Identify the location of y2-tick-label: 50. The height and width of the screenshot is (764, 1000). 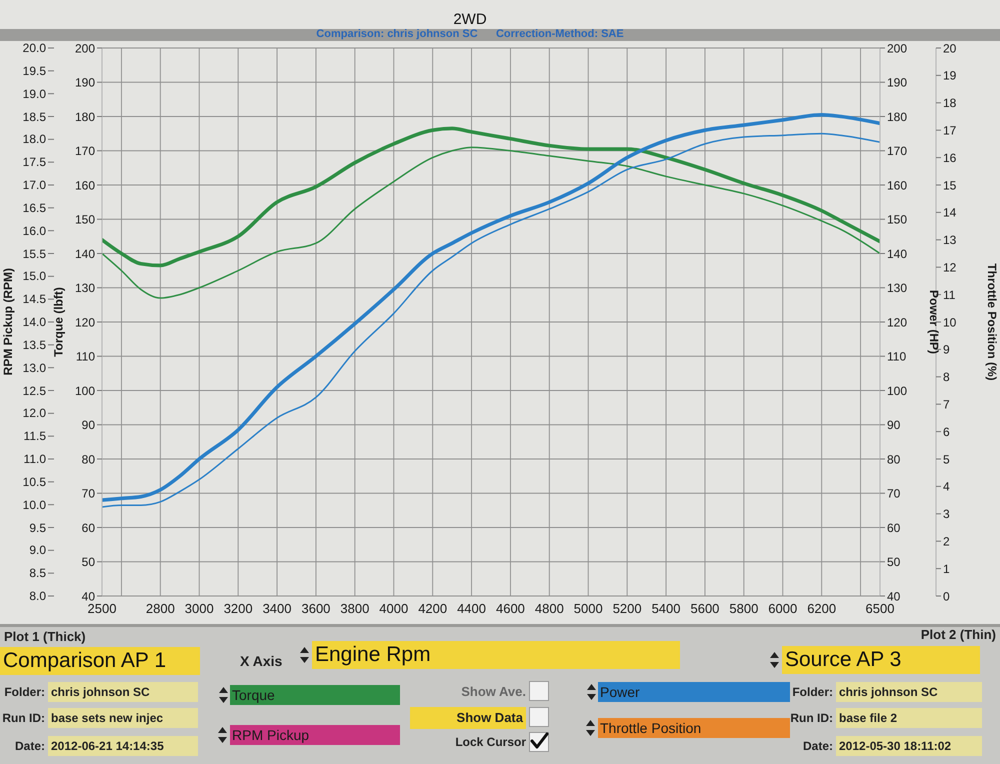
(894, 562).